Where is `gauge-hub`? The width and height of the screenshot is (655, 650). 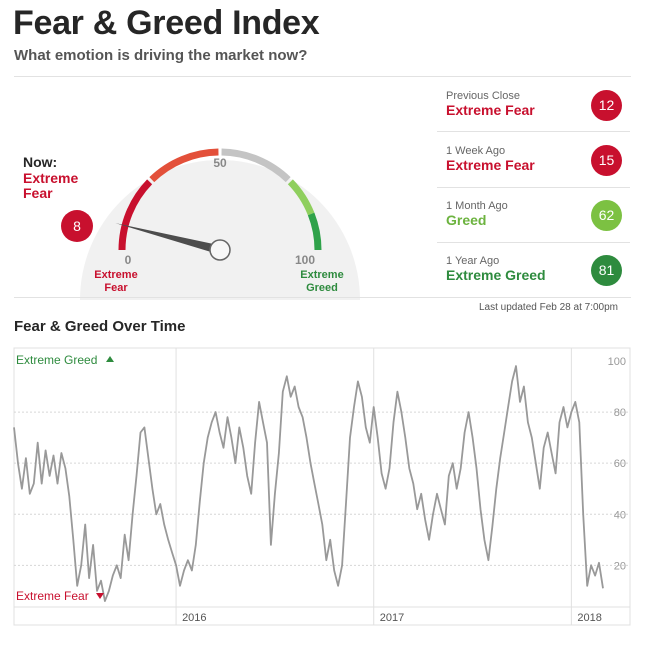
gauge-hub is located at coordinates (220, 250).